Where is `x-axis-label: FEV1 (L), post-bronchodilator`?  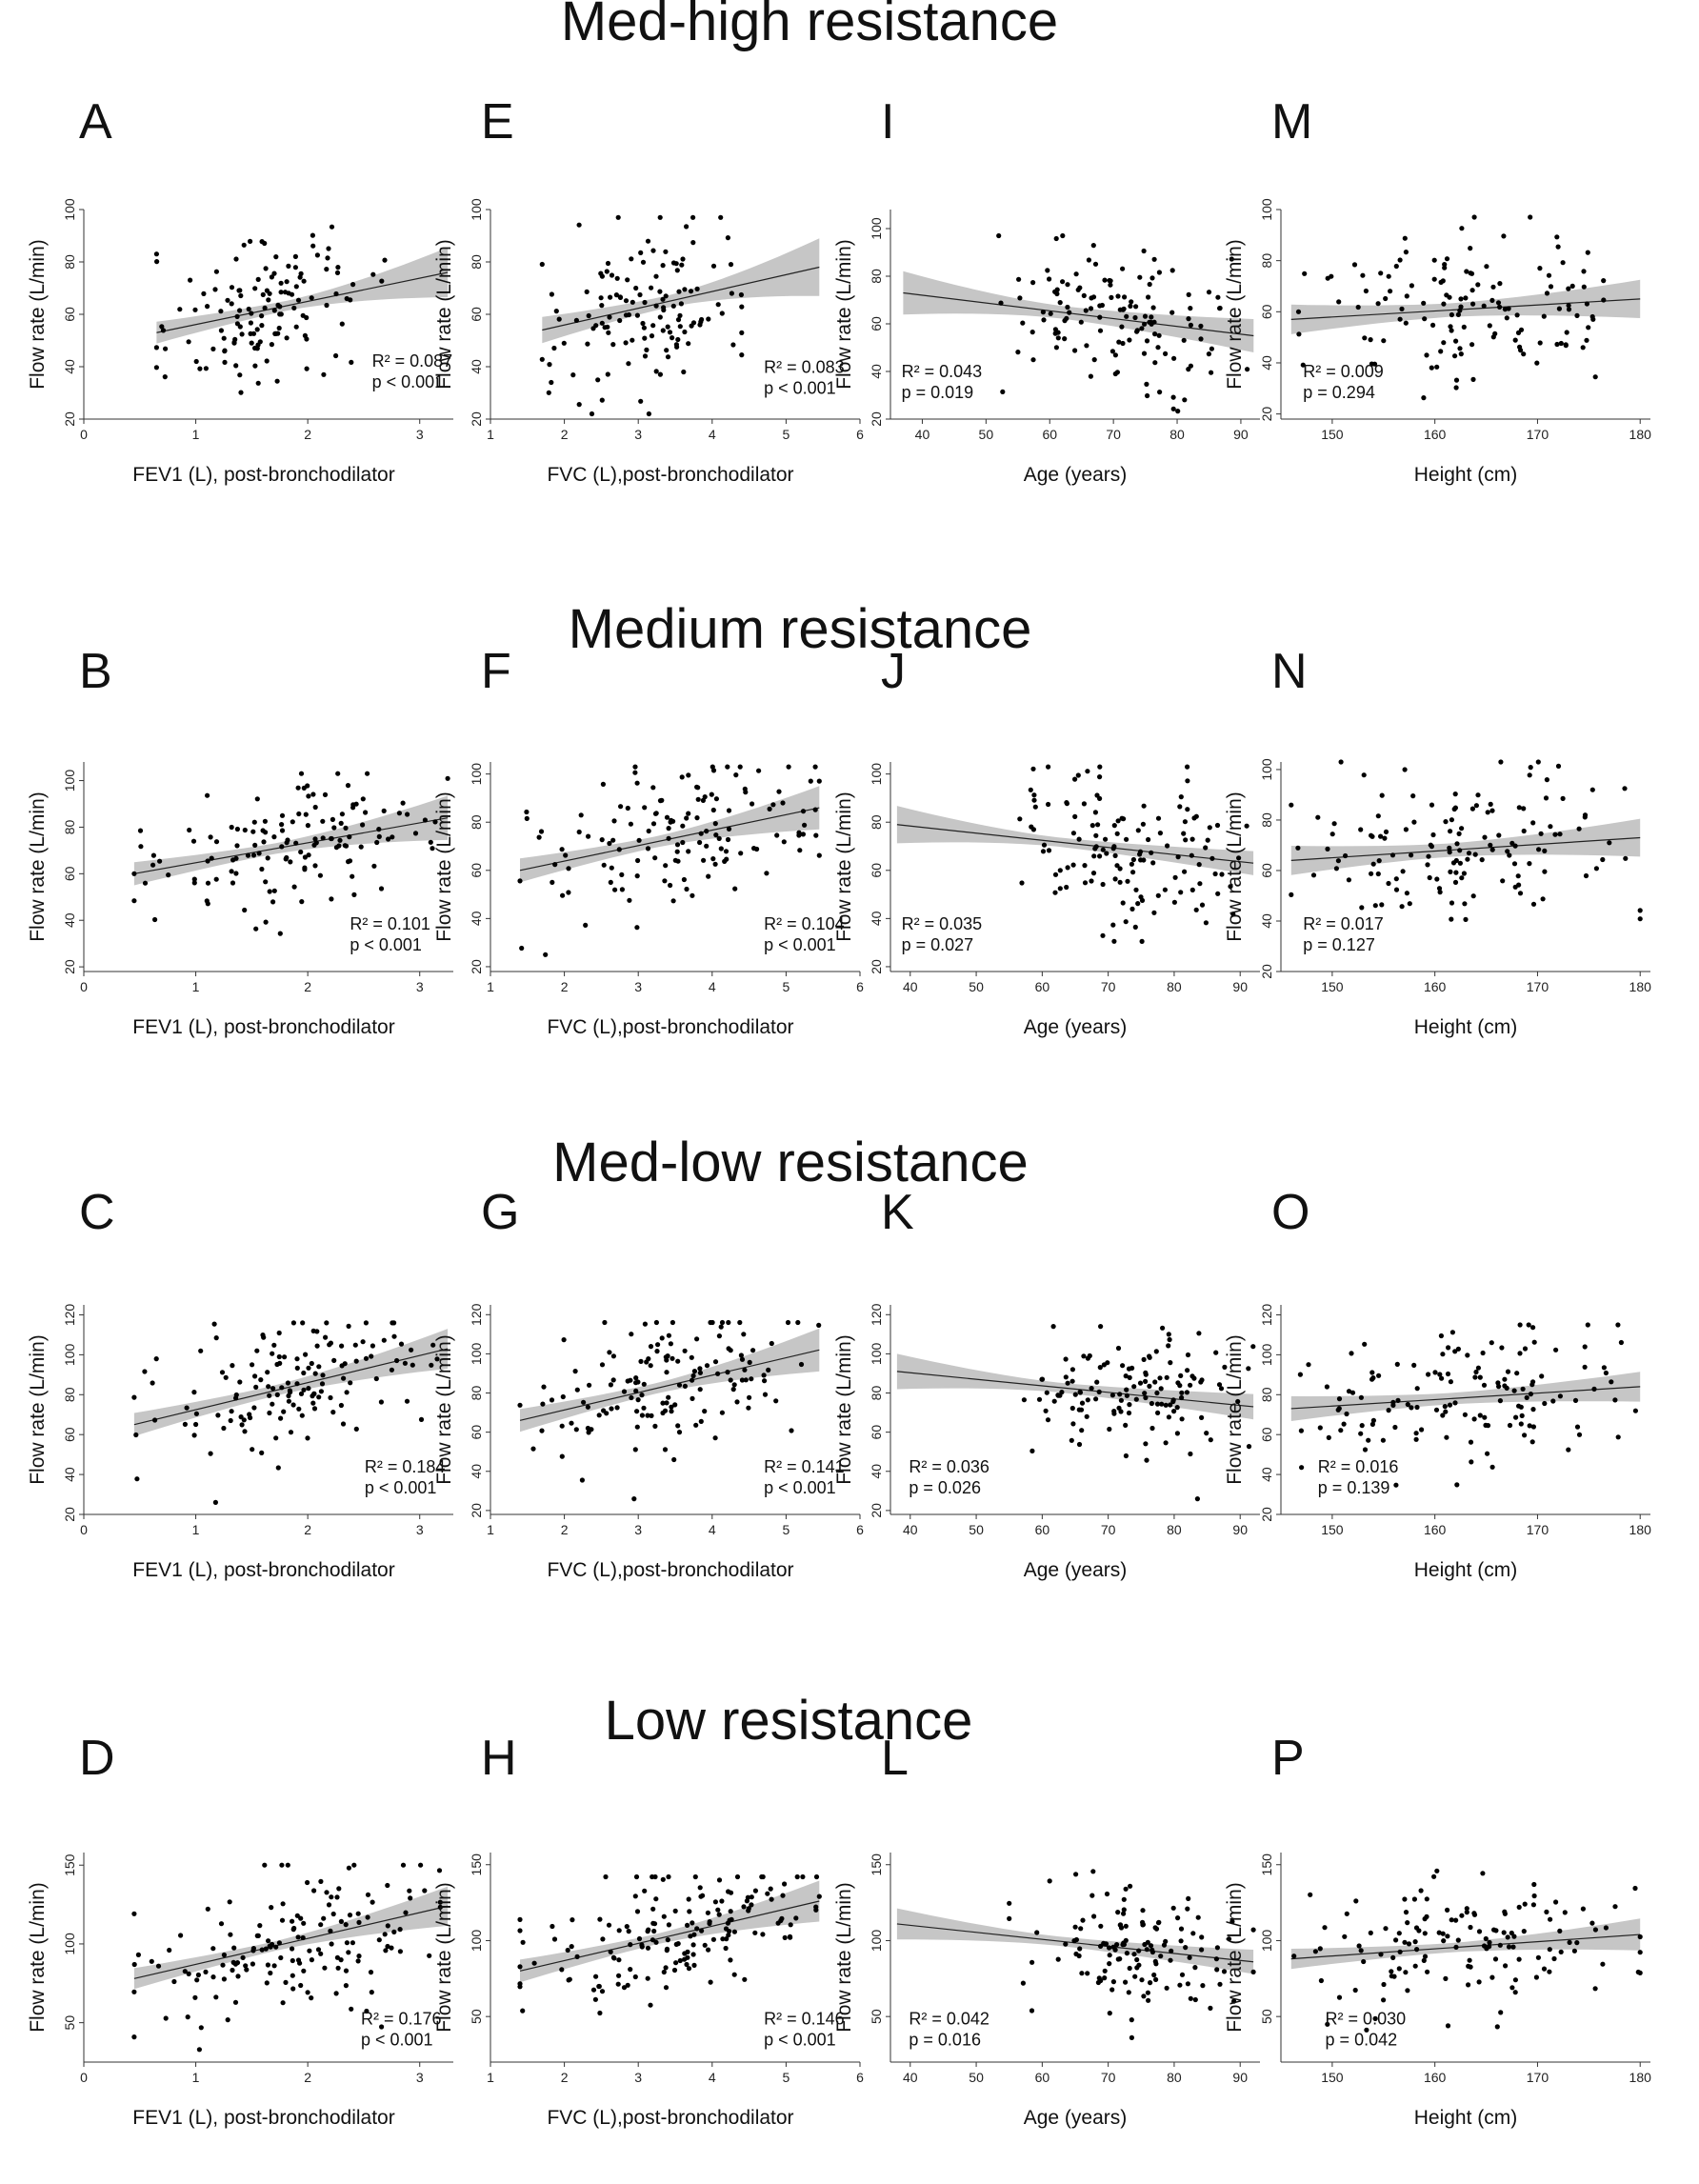 x-axis-label: FEV1 (L), post-bronchodilator is located at coordinates (263, 1570).